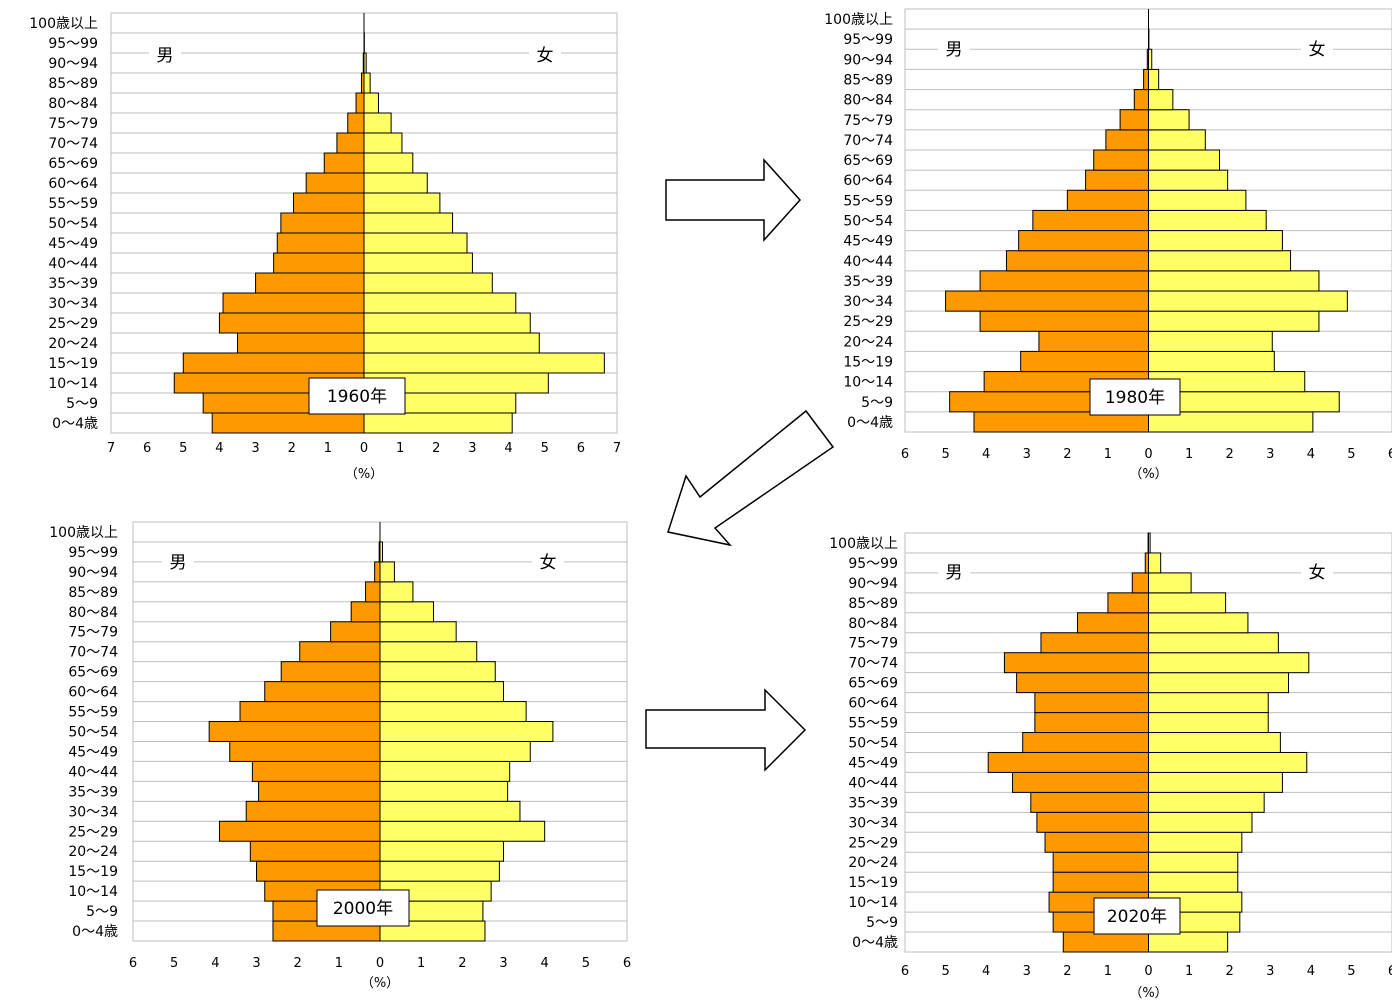  What do you see at coordinates (873, 564) in the screenshot?
I see `age-label: 95〜99` at bounding box center [873, 564].